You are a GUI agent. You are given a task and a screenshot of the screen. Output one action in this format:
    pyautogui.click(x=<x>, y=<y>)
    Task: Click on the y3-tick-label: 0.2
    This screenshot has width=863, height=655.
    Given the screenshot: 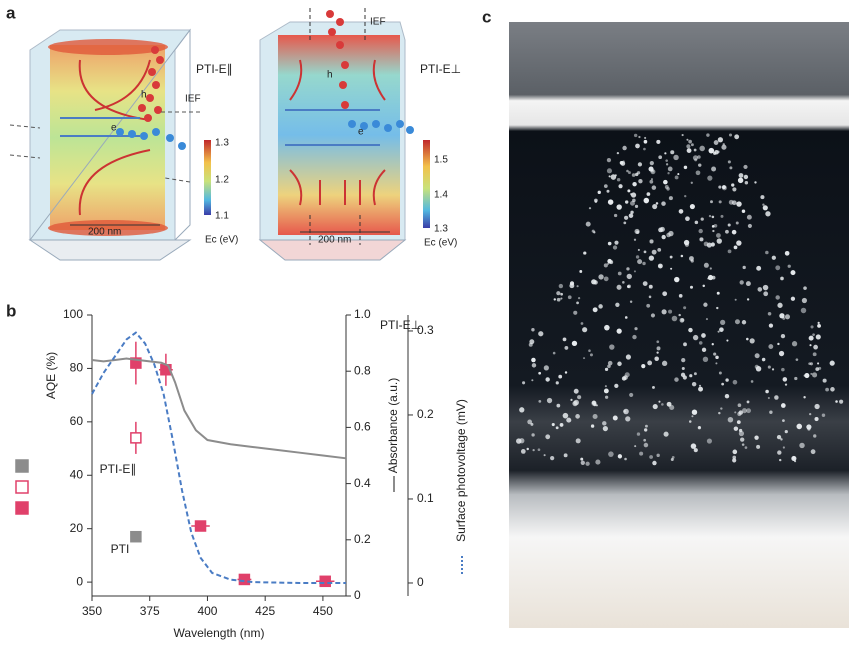 What is the action you would take?
    pyautogui.click(x=425, y=414)
    